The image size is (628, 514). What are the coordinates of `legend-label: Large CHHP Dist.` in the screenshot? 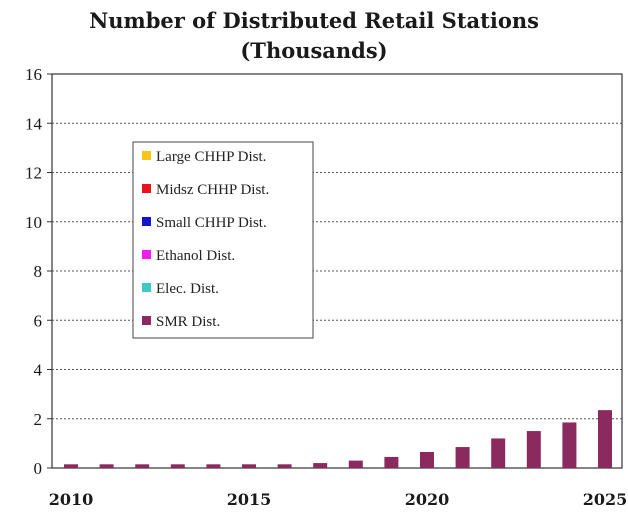 It's located at (211, 157).